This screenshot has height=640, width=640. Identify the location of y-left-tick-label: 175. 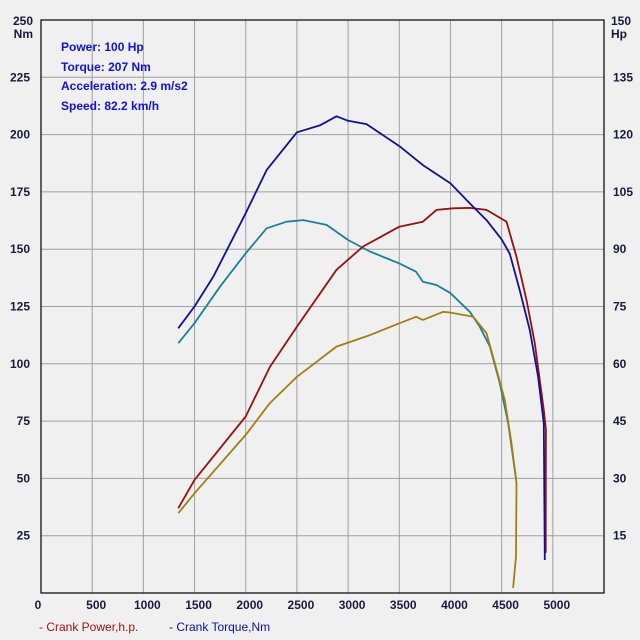
(20, 192).